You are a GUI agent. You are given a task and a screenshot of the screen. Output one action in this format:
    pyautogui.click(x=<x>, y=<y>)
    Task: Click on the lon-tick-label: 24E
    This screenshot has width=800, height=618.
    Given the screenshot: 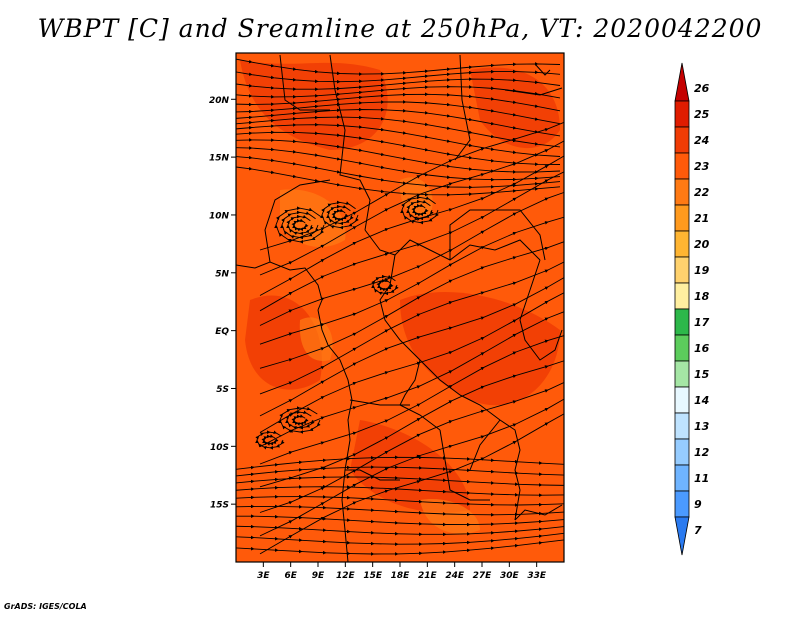 What is the action you would take?
    pyautogui.click(x=455, y=576)
    